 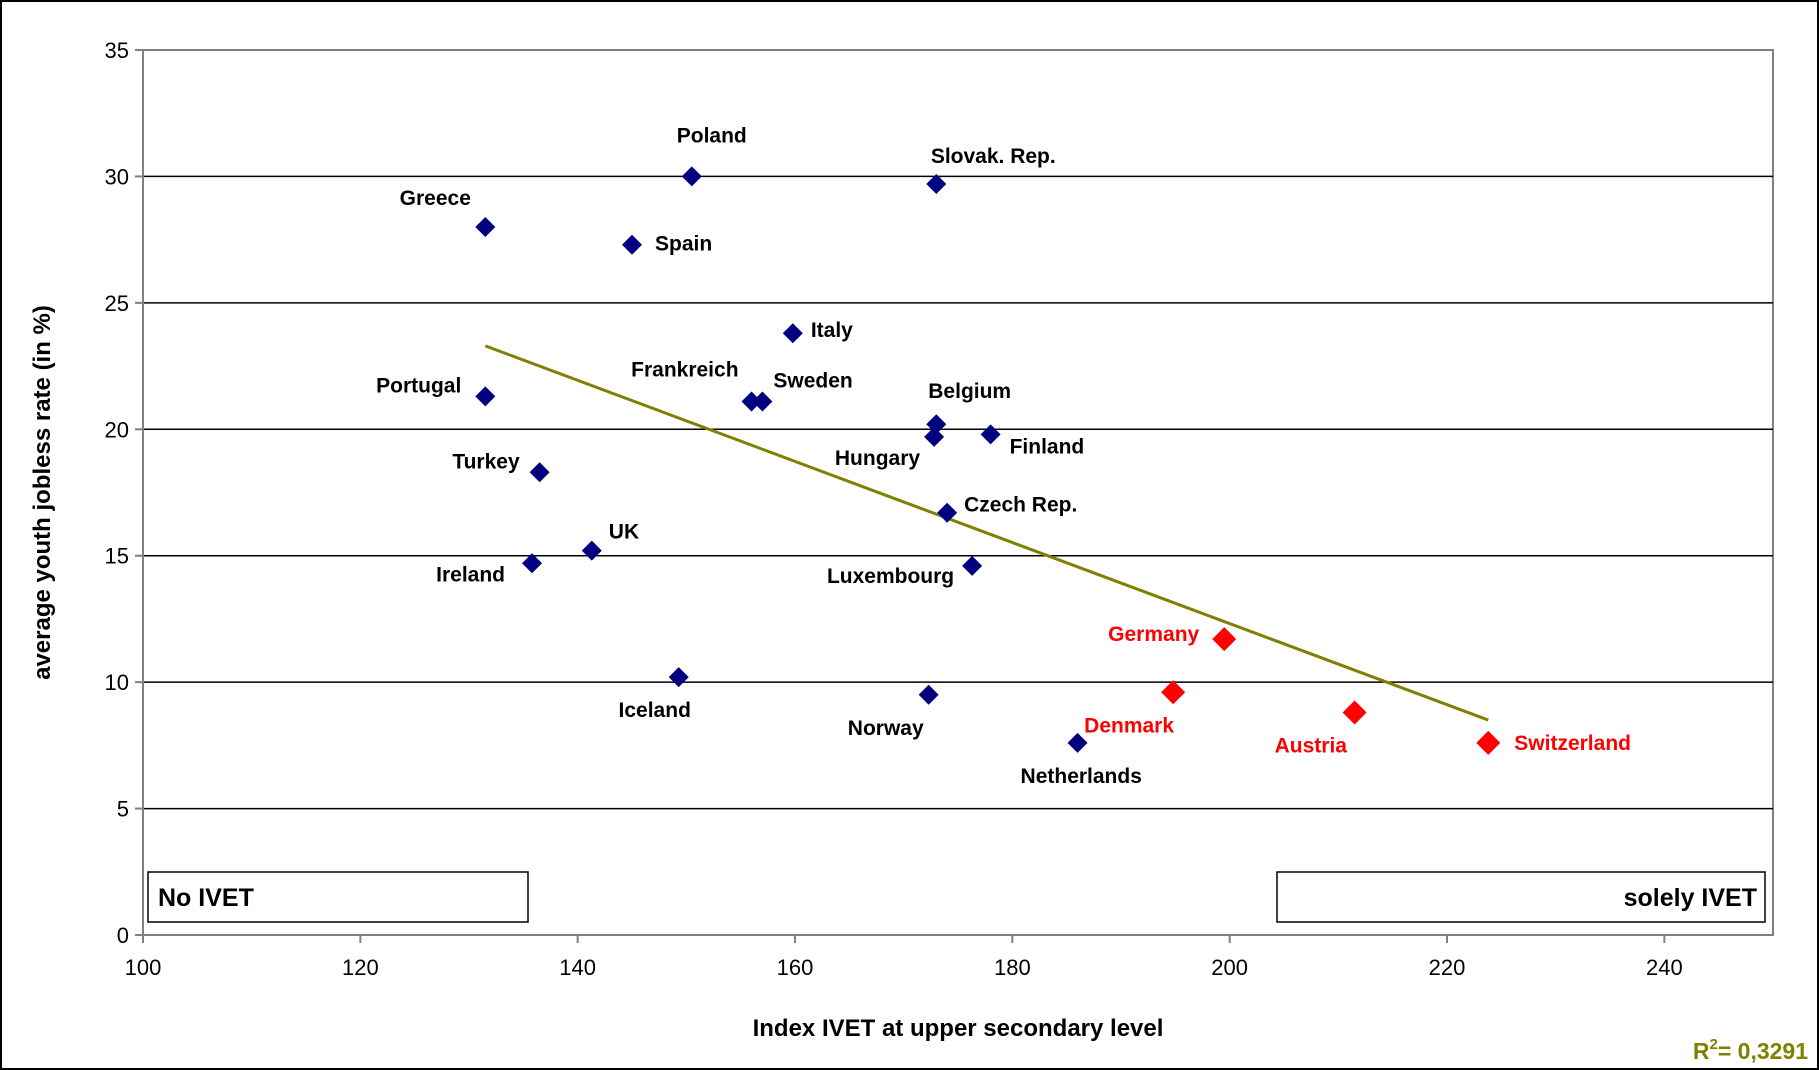 I want to click on r-squared-exponent: 2, so click(x=1713, y=1044).